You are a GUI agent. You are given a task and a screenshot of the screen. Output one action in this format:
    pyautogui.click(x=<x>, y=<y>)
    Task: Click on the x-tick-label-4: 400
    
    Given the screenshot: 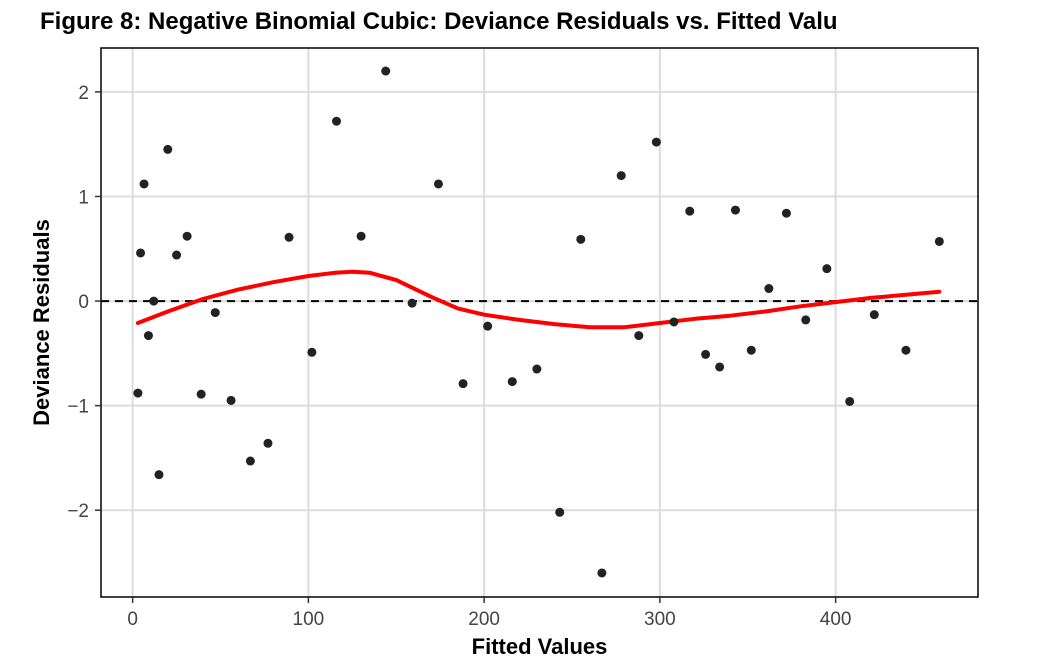 What is the action you would take?
    pyautogui.click(x=836, y=619)
    